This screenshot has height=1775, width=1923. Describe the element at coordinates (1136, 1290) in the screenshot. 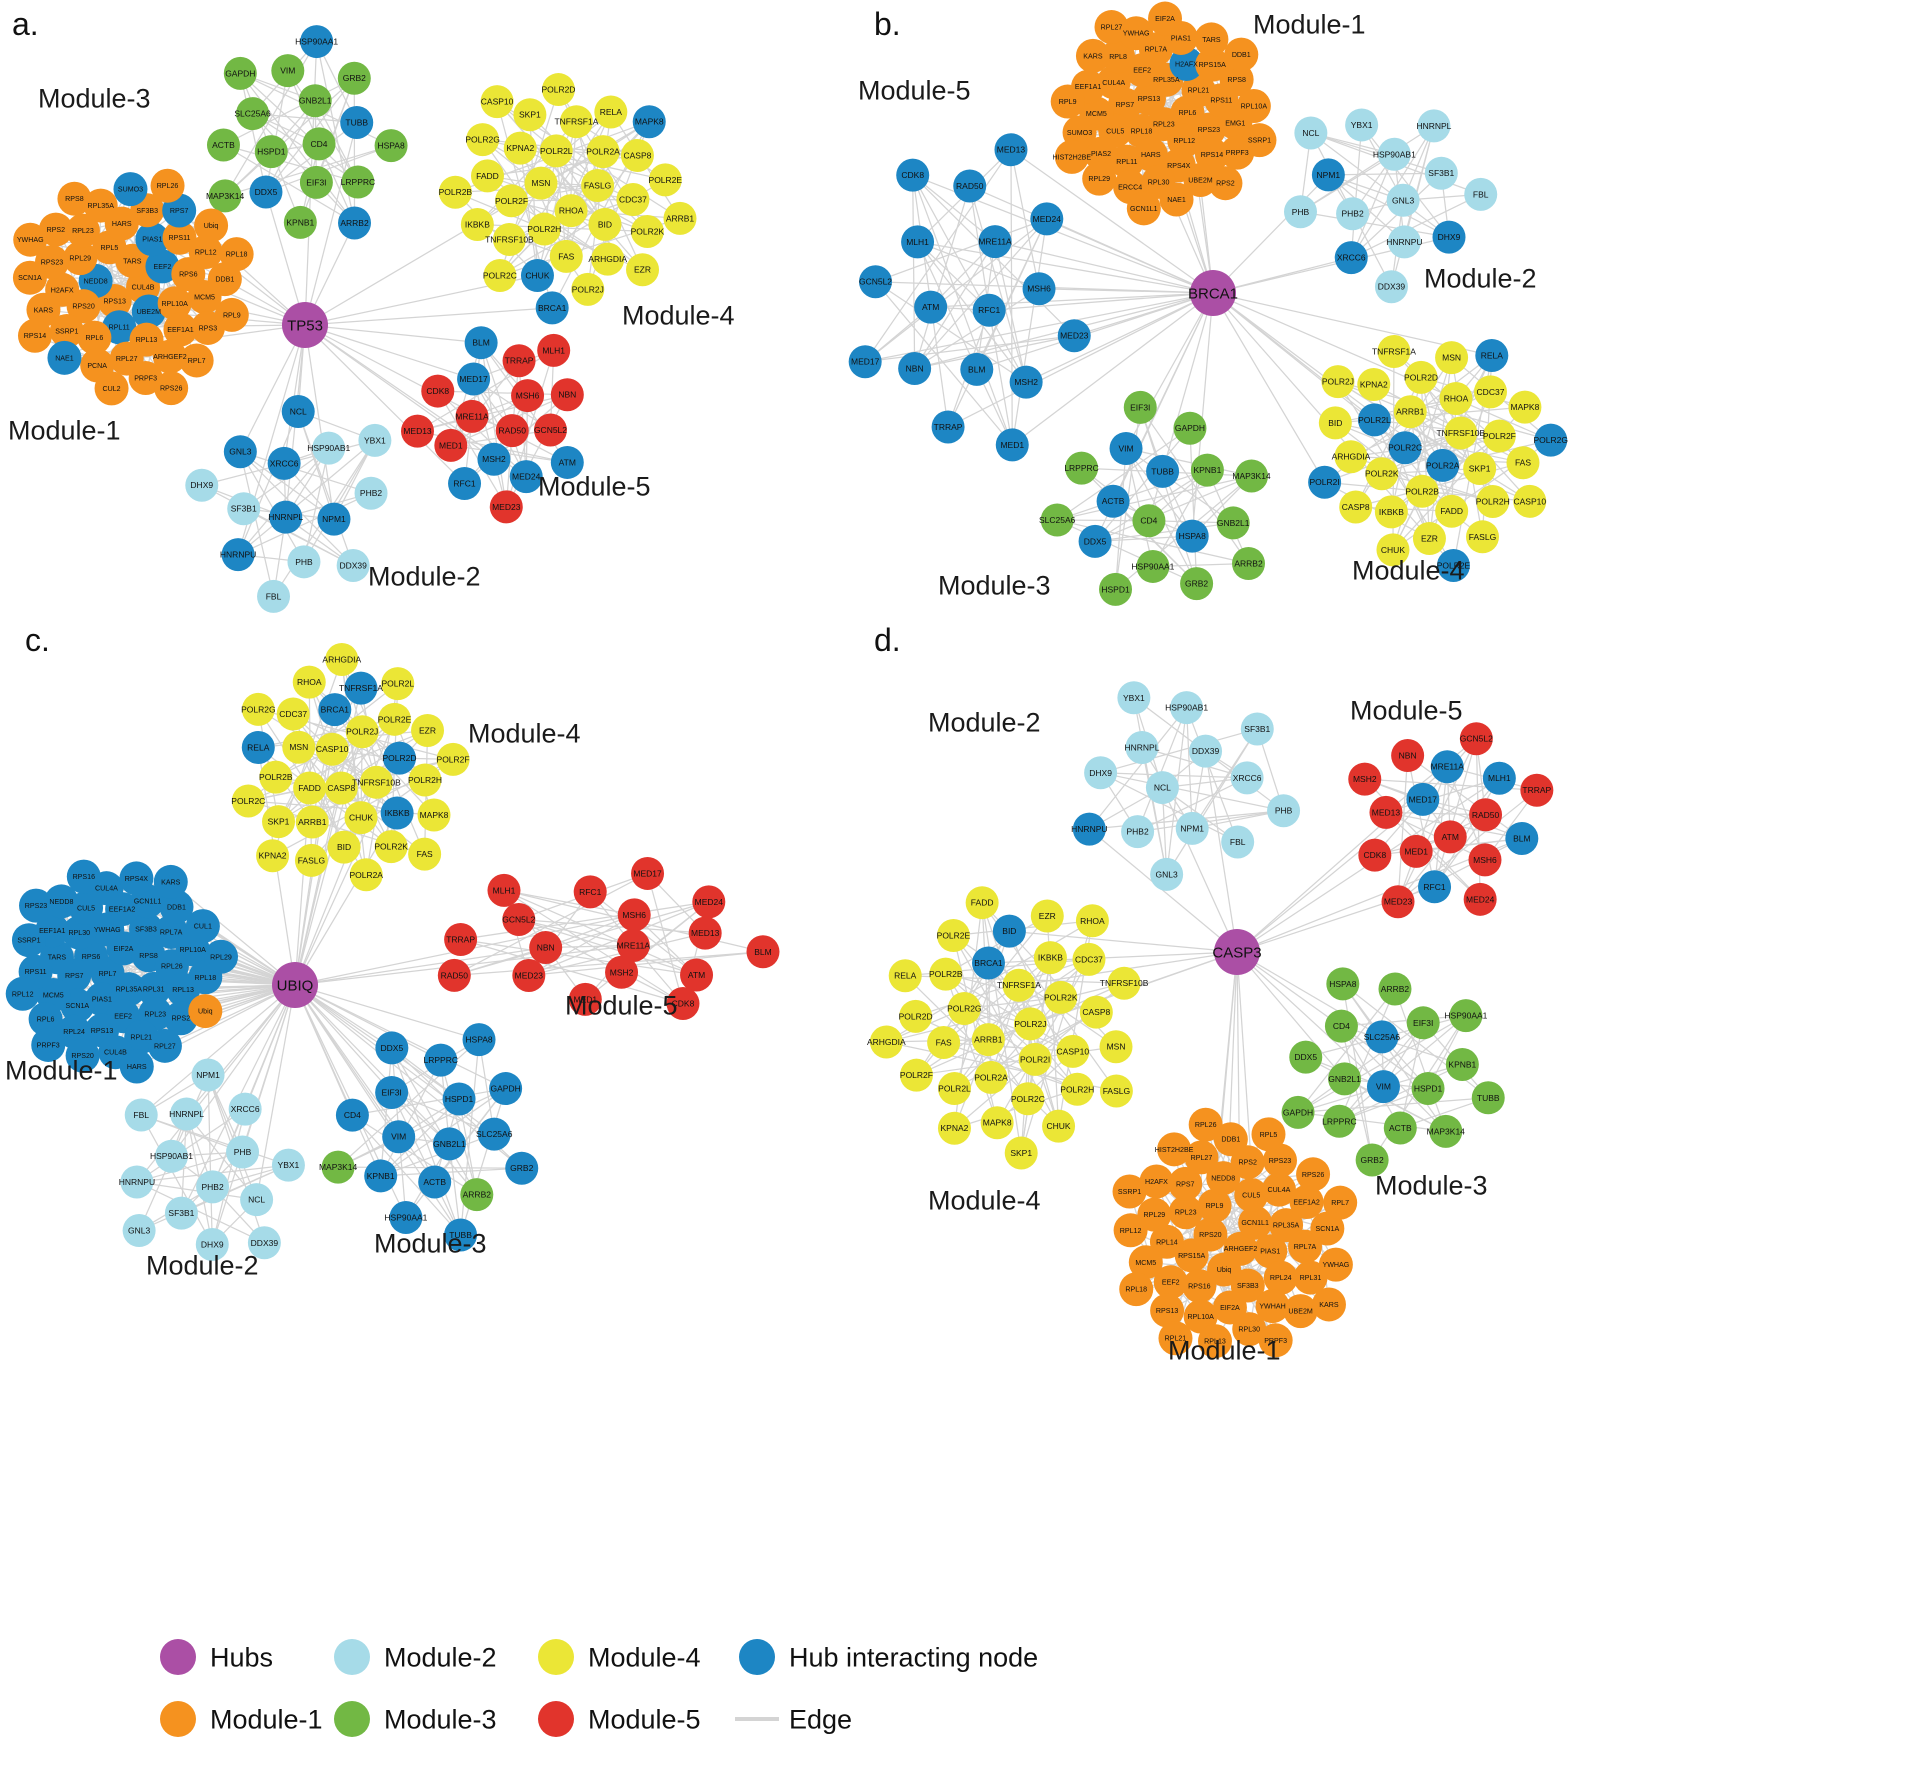

I see `node-label: RPL18` at that location.